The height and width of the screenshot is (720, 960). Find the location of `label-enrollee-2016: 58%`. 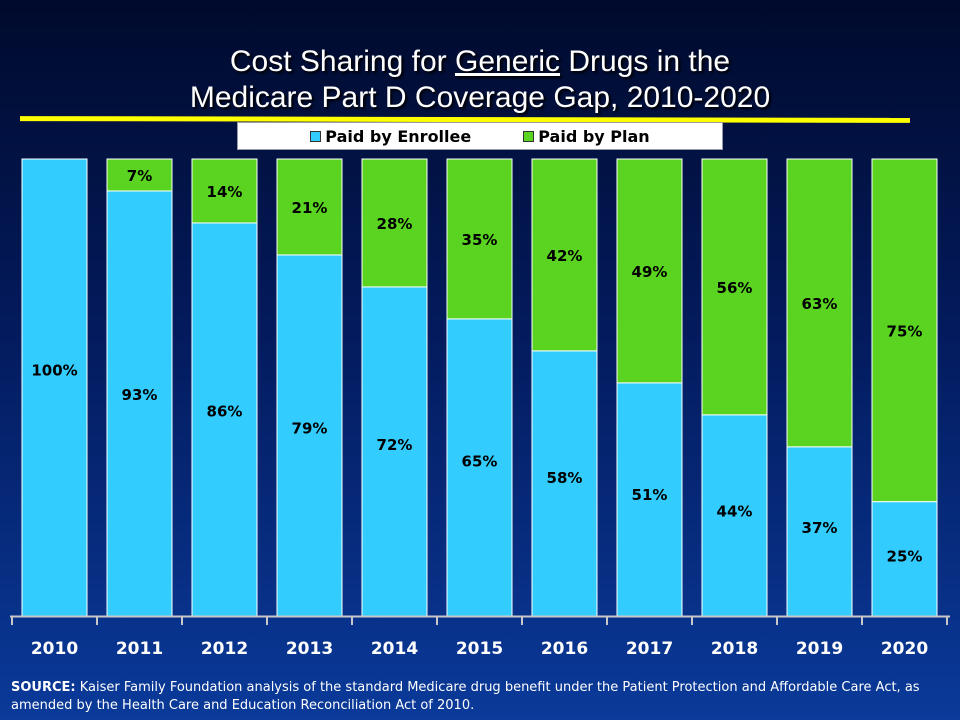

label-enrollee-2016: 58% is located at coordinates (565, 478).